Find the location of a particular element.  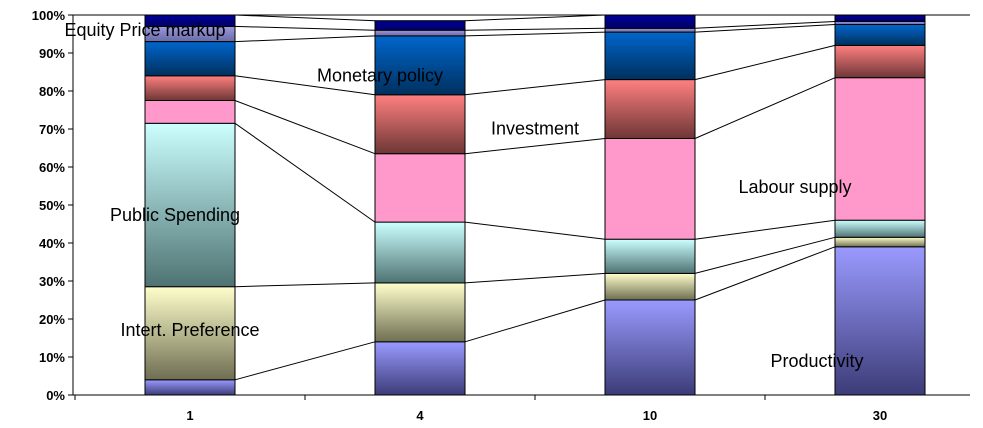

y-tick-label: 10% is located at coordinates (52, 357).